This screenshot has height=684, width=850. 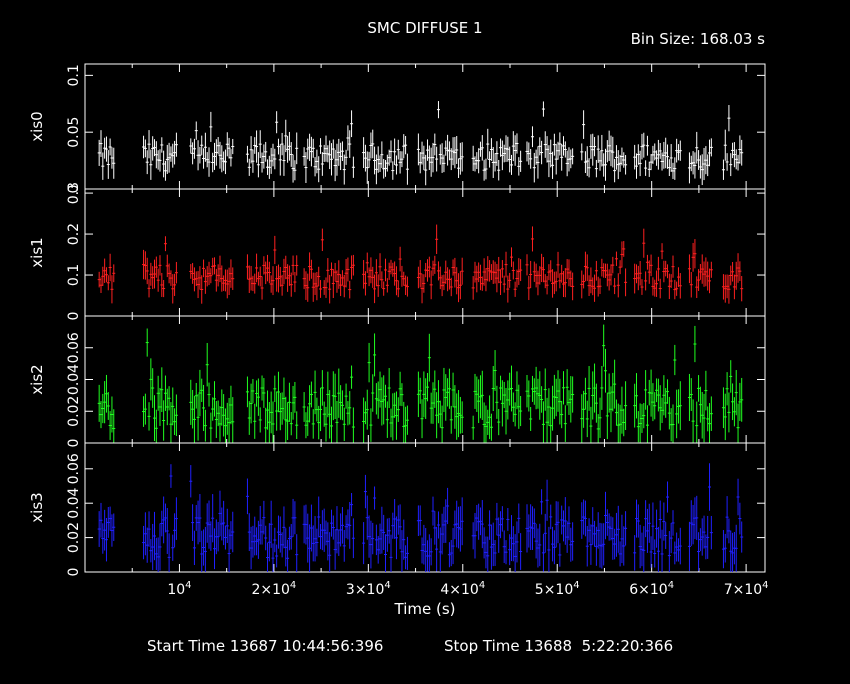 I want to click on x-tick-label: 5×104, so click(x=557, y=589).